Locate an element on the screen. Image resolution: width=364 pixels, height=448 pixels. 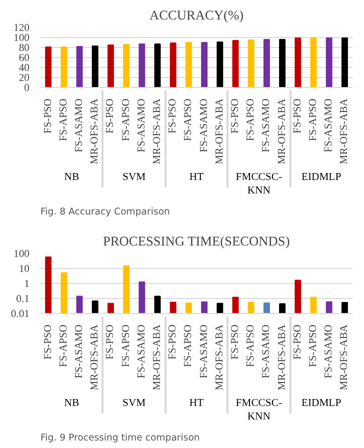
caption: Fig. 9 Processing time comparison is located at coordinates (120, 438).